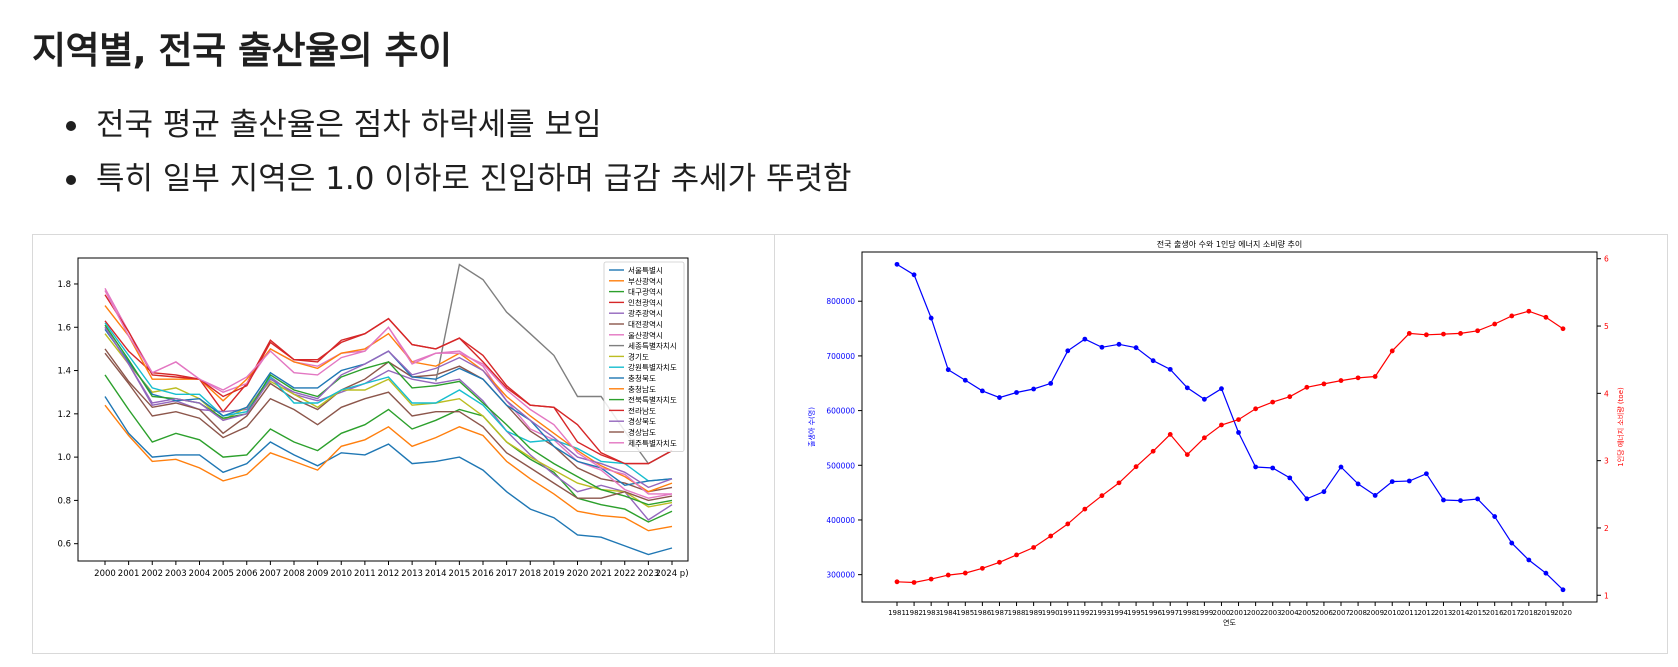 The image size is (1678, 667). I want to click on x-tick-label: 1996, so click(1153, 613).